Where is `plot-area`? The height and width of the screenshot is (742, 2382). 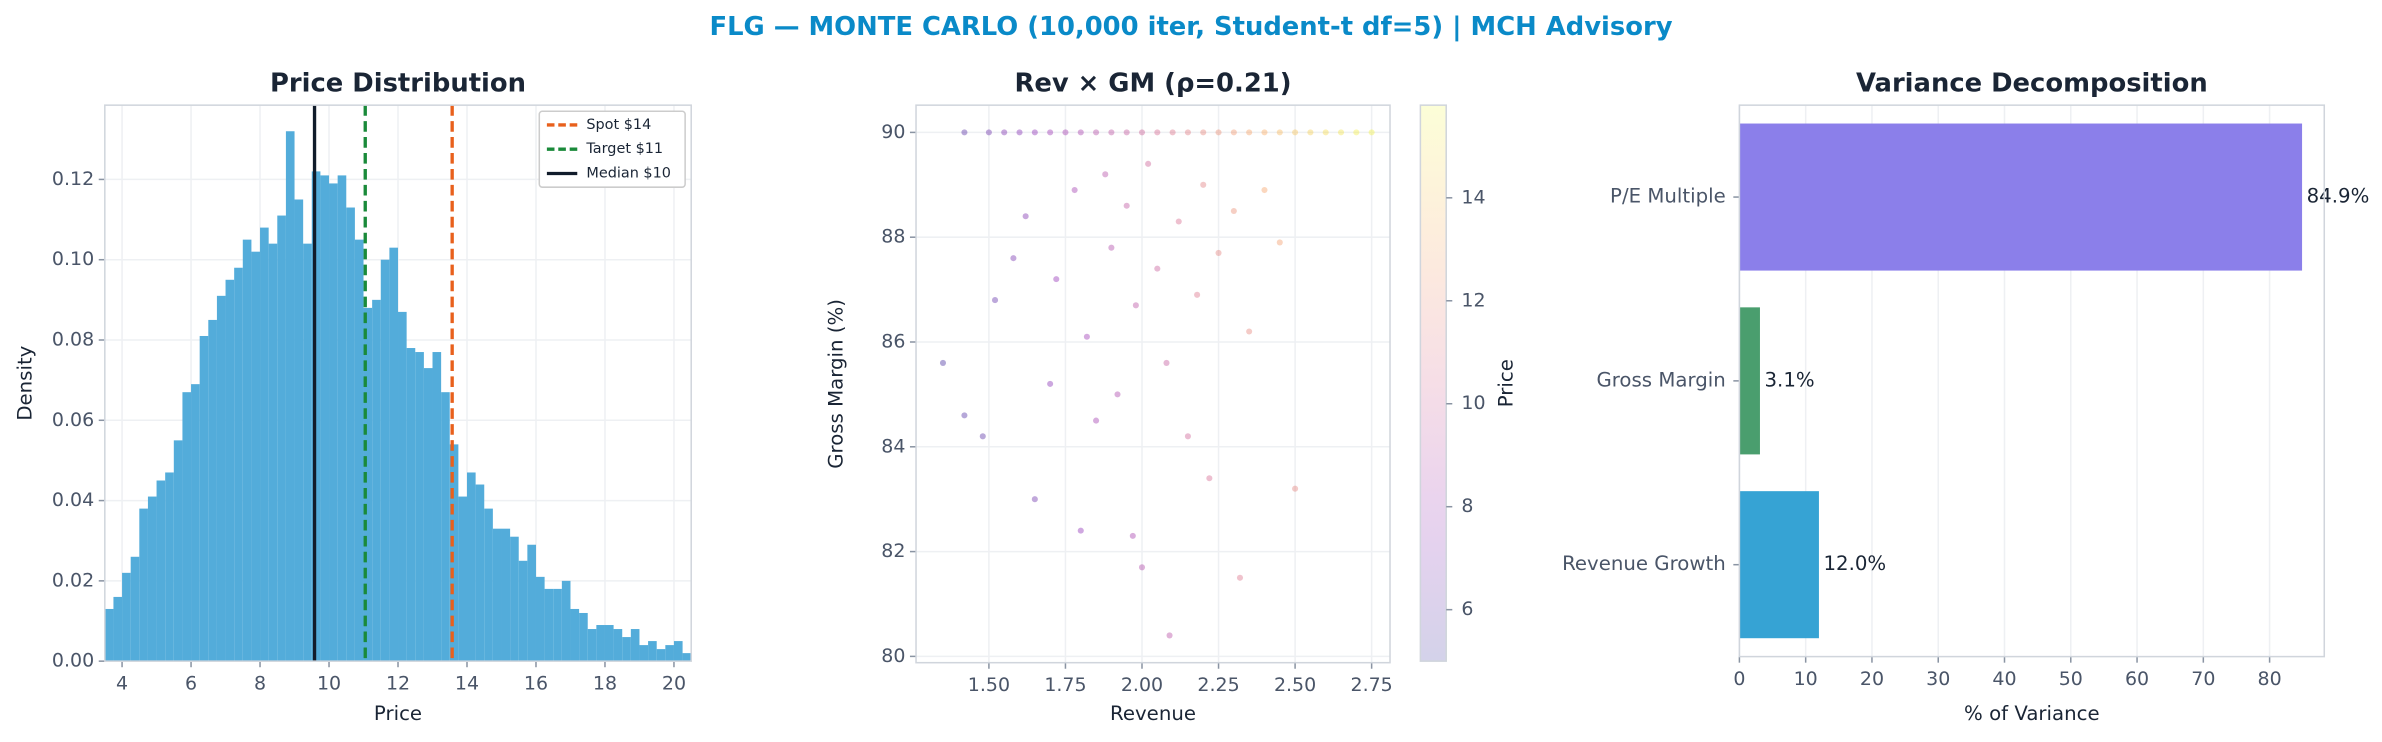 plot-area is located at coordinates (1153, 384).